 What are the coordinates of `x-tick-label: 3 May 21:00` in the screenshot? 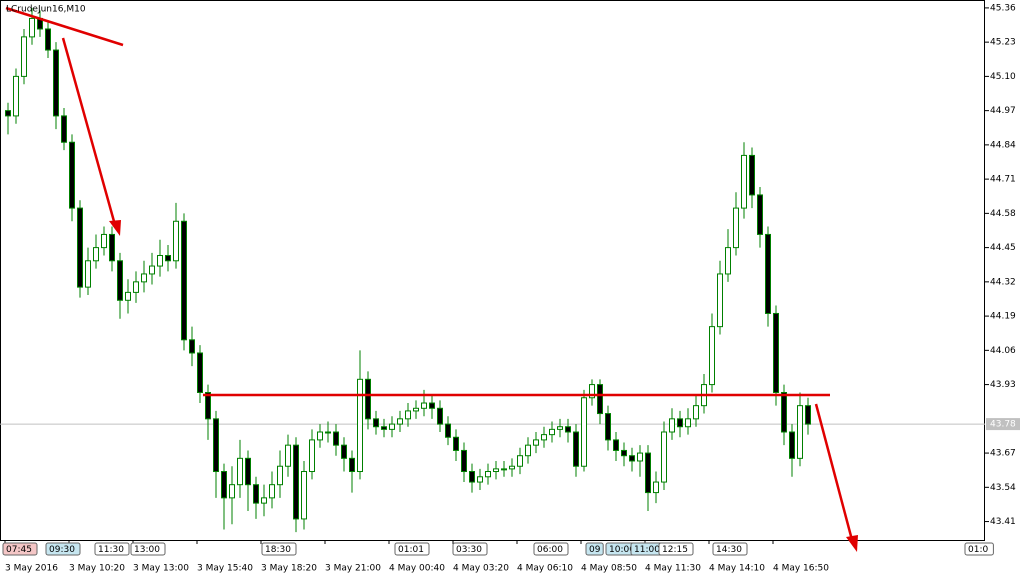 It's located at (353, 569).